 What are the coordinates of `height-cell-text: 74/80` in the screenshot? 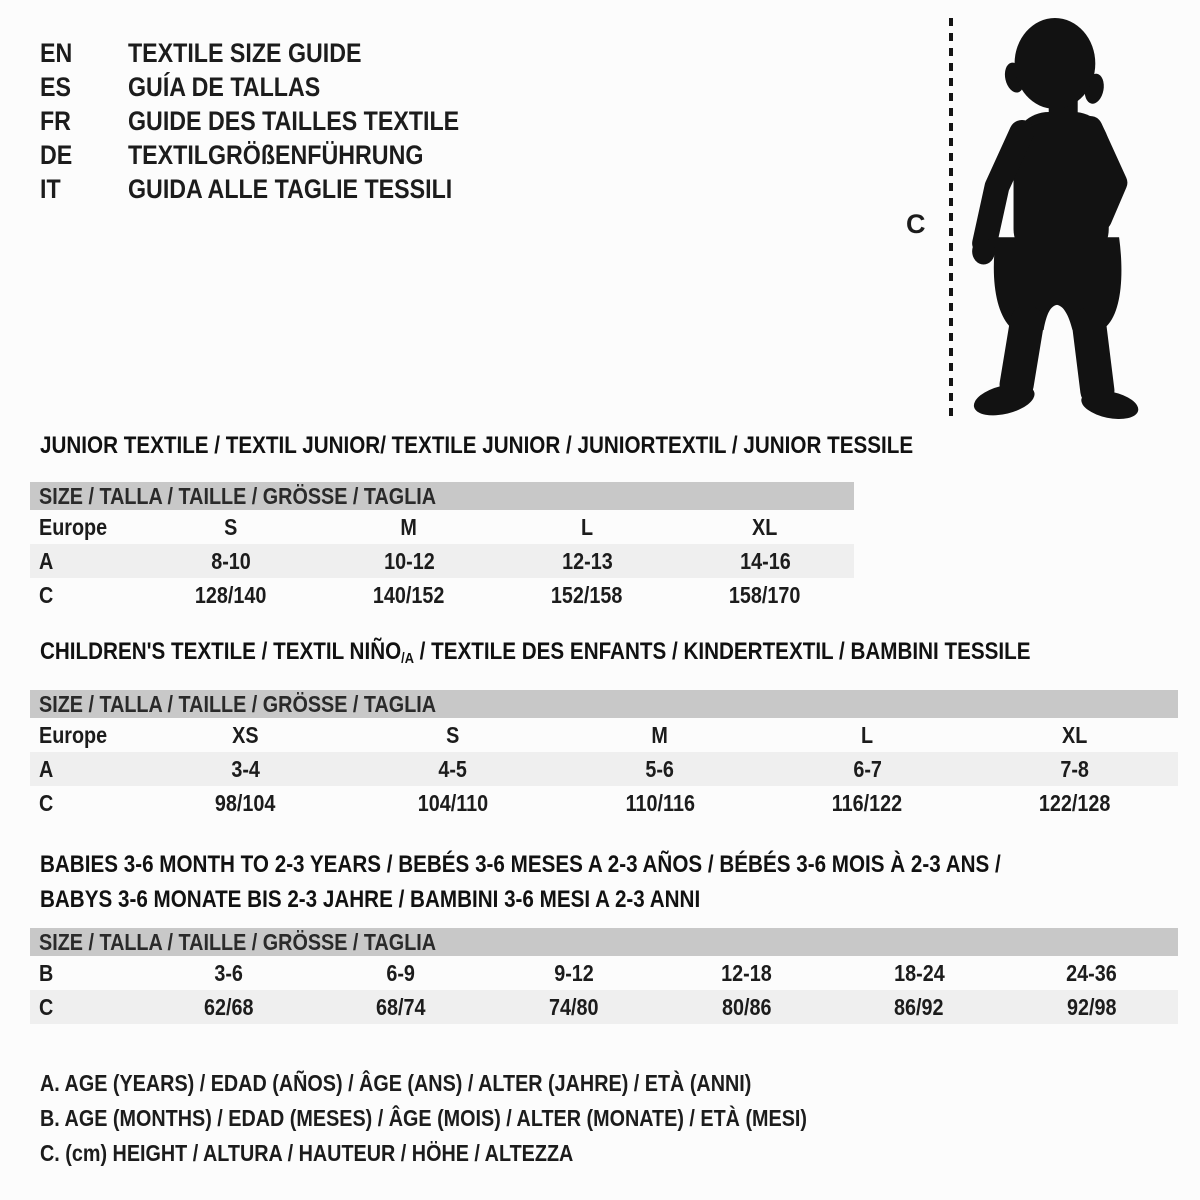 It's located at (573, 1006).